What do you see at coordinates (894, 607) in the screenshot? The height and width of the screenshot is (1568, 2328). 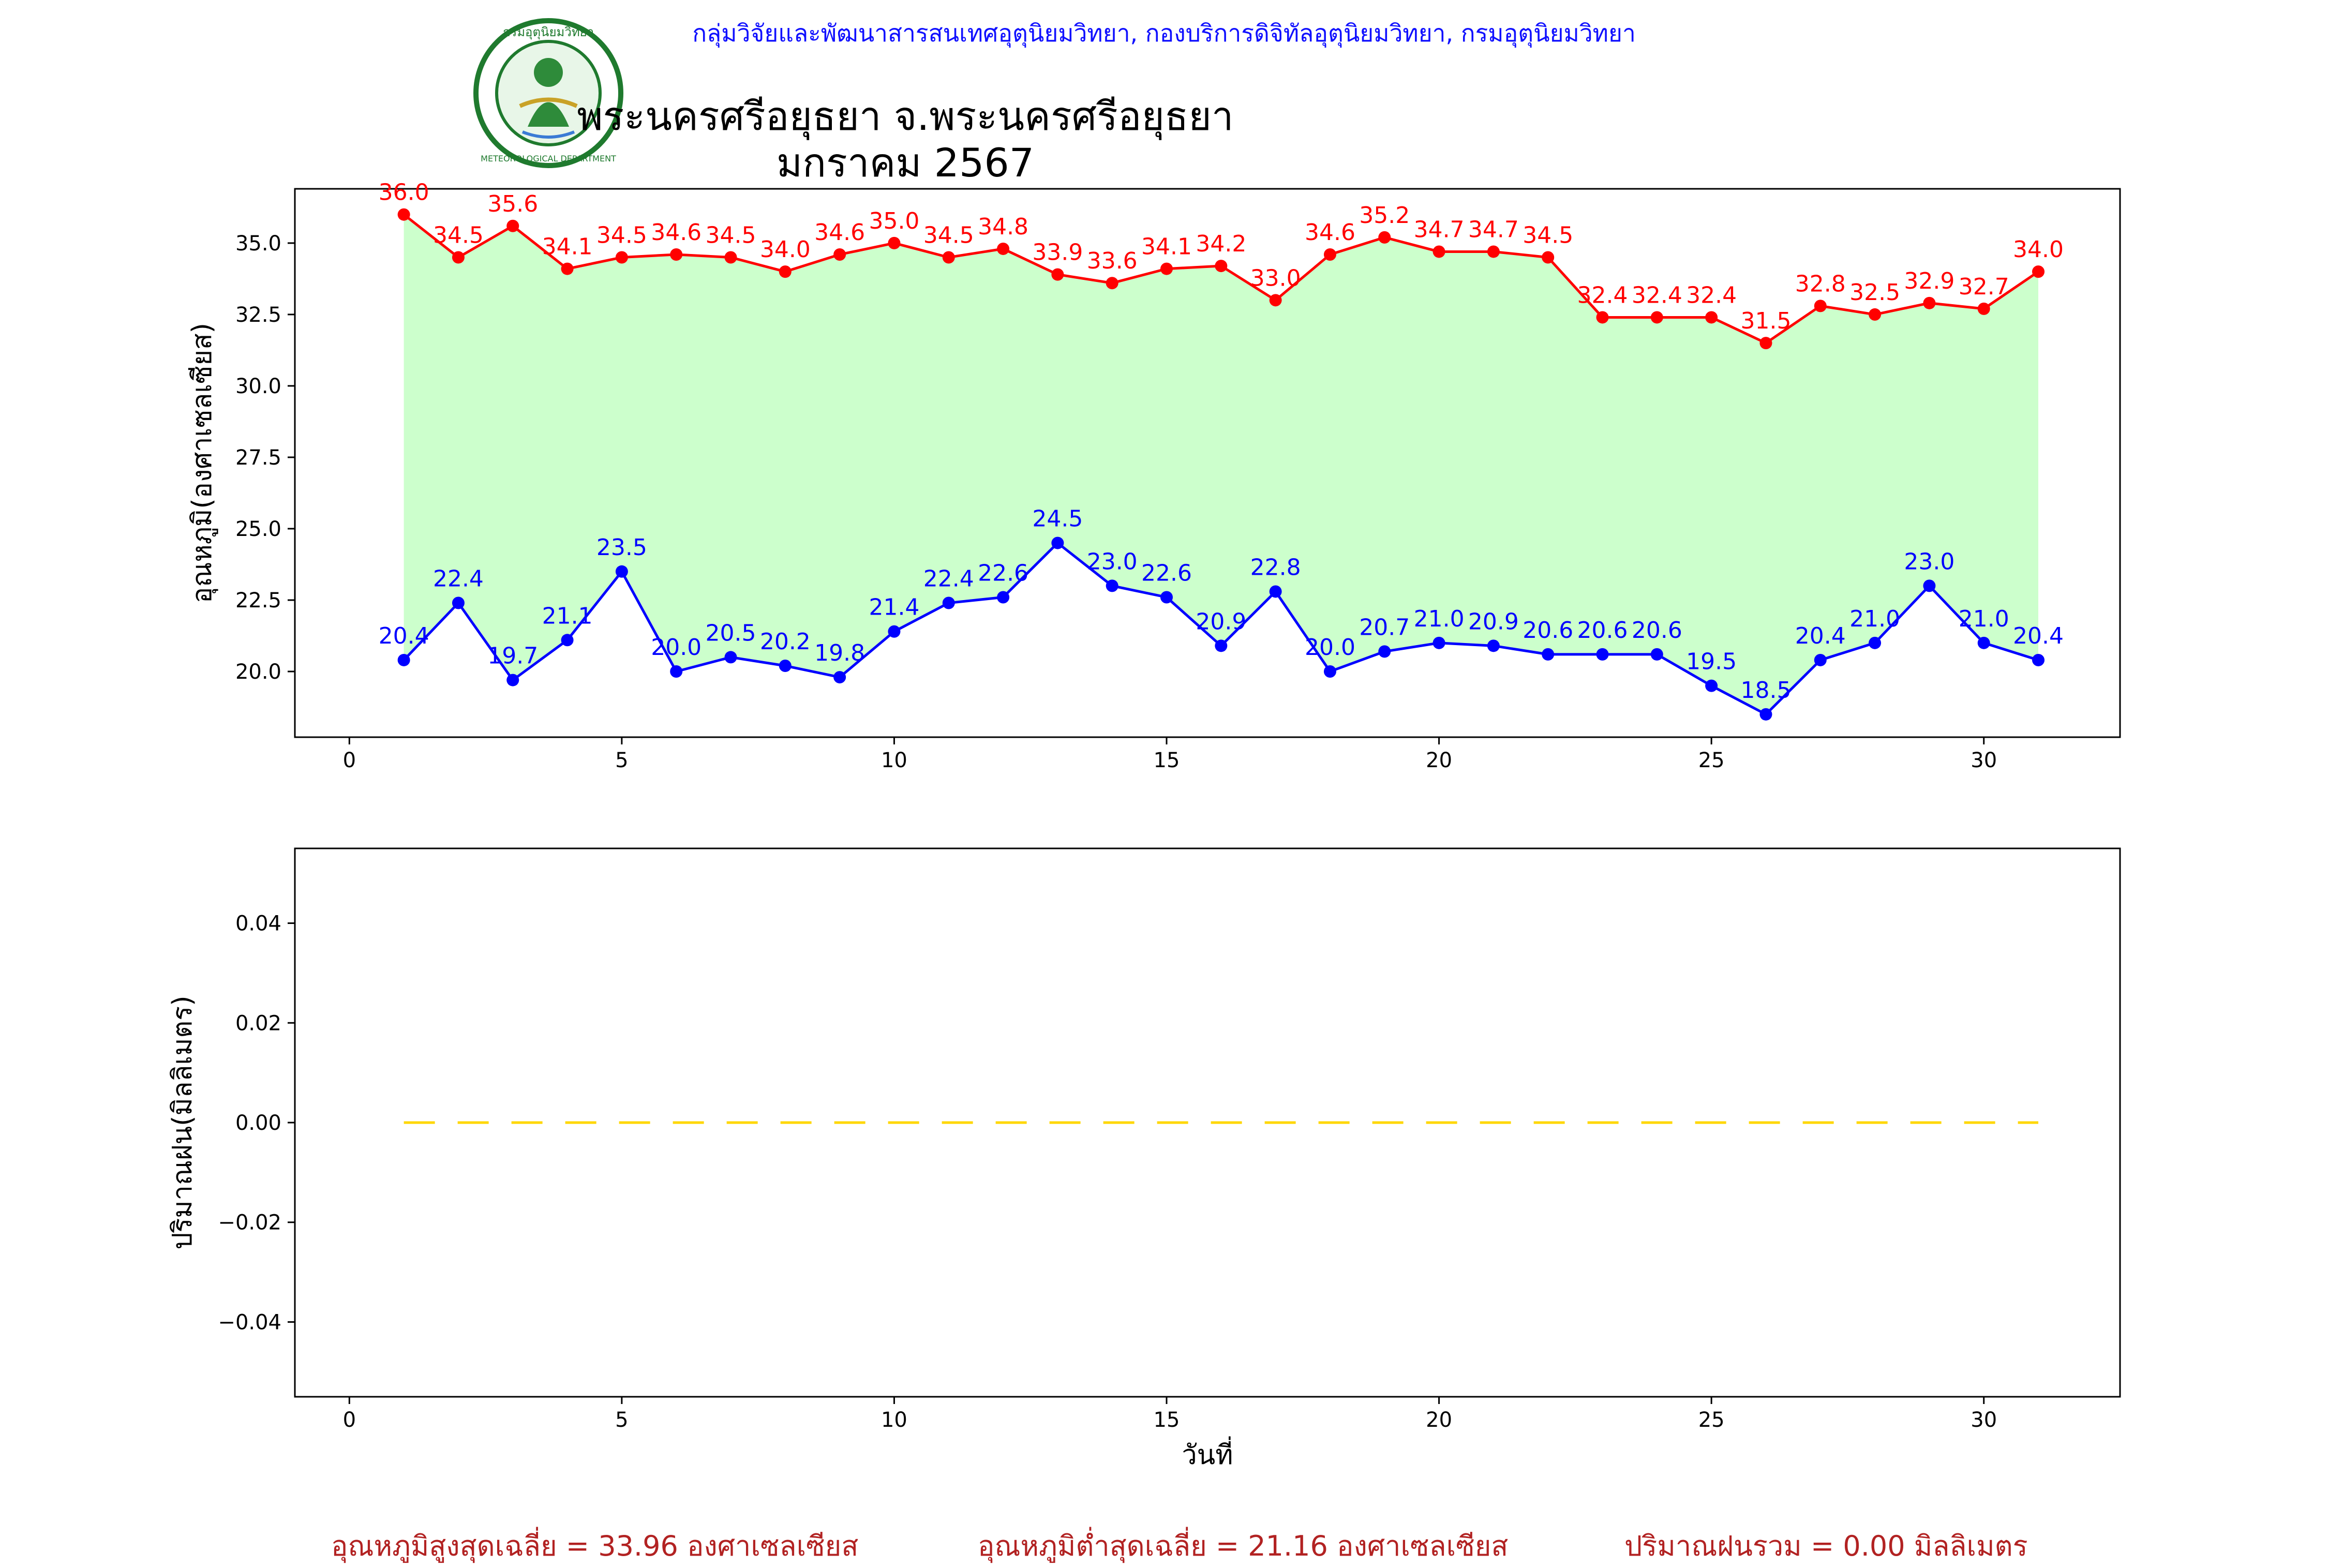 I see `min-temperature-data-label: 21.4` at bounding box center [894, 607].